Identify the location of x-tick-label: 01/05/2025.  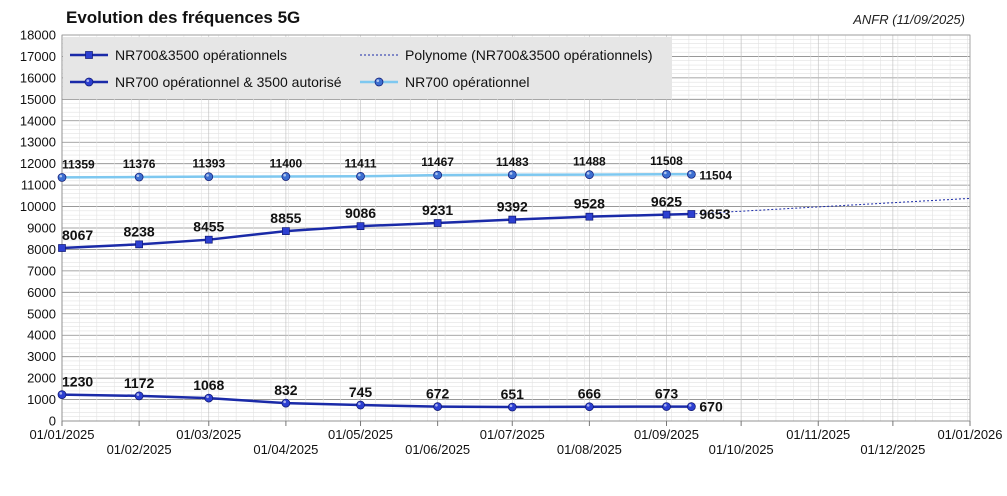
(360, 434).